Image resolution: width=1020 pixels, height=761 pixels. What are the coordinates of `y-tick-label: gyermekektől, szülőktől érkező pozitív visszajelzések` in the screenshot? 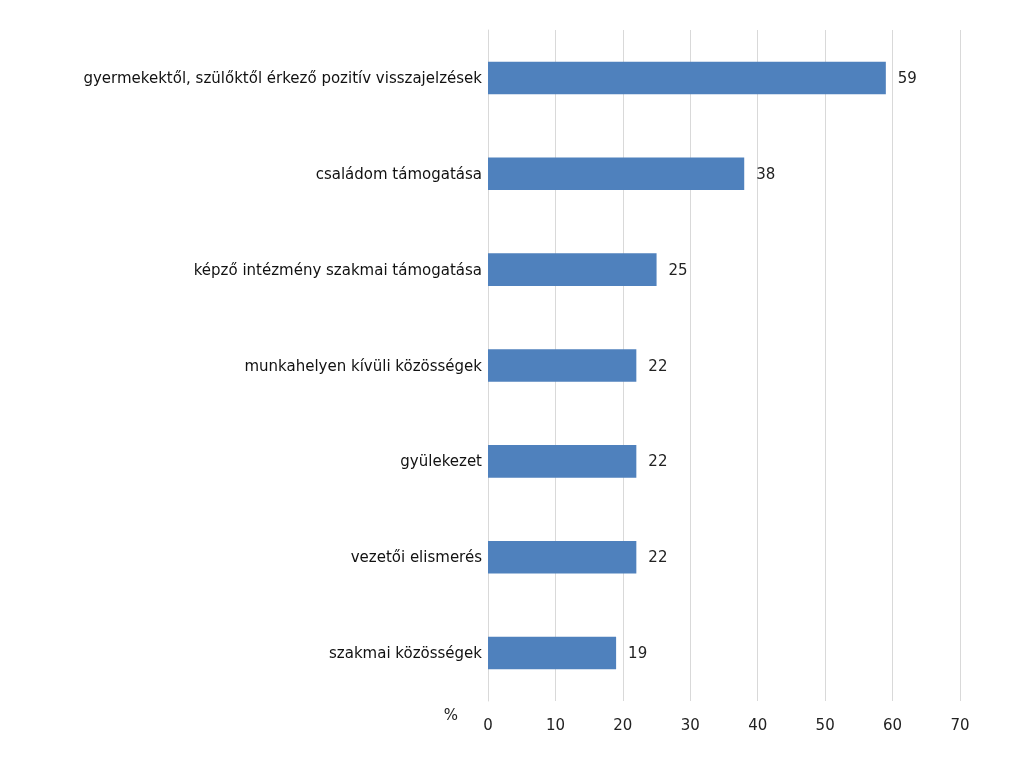 It's located at (283, 77).